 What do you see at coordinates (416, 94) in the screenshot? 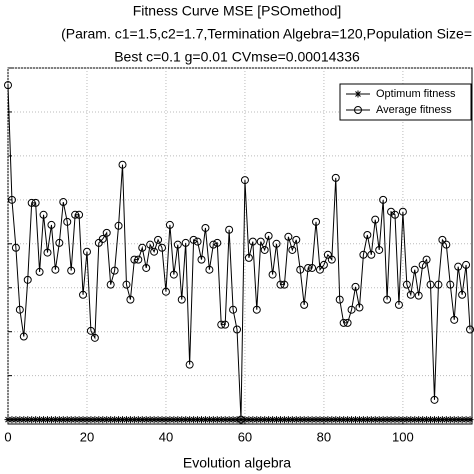
I see `legend-label: Optimum fitness` at bounding box center [416, 94].